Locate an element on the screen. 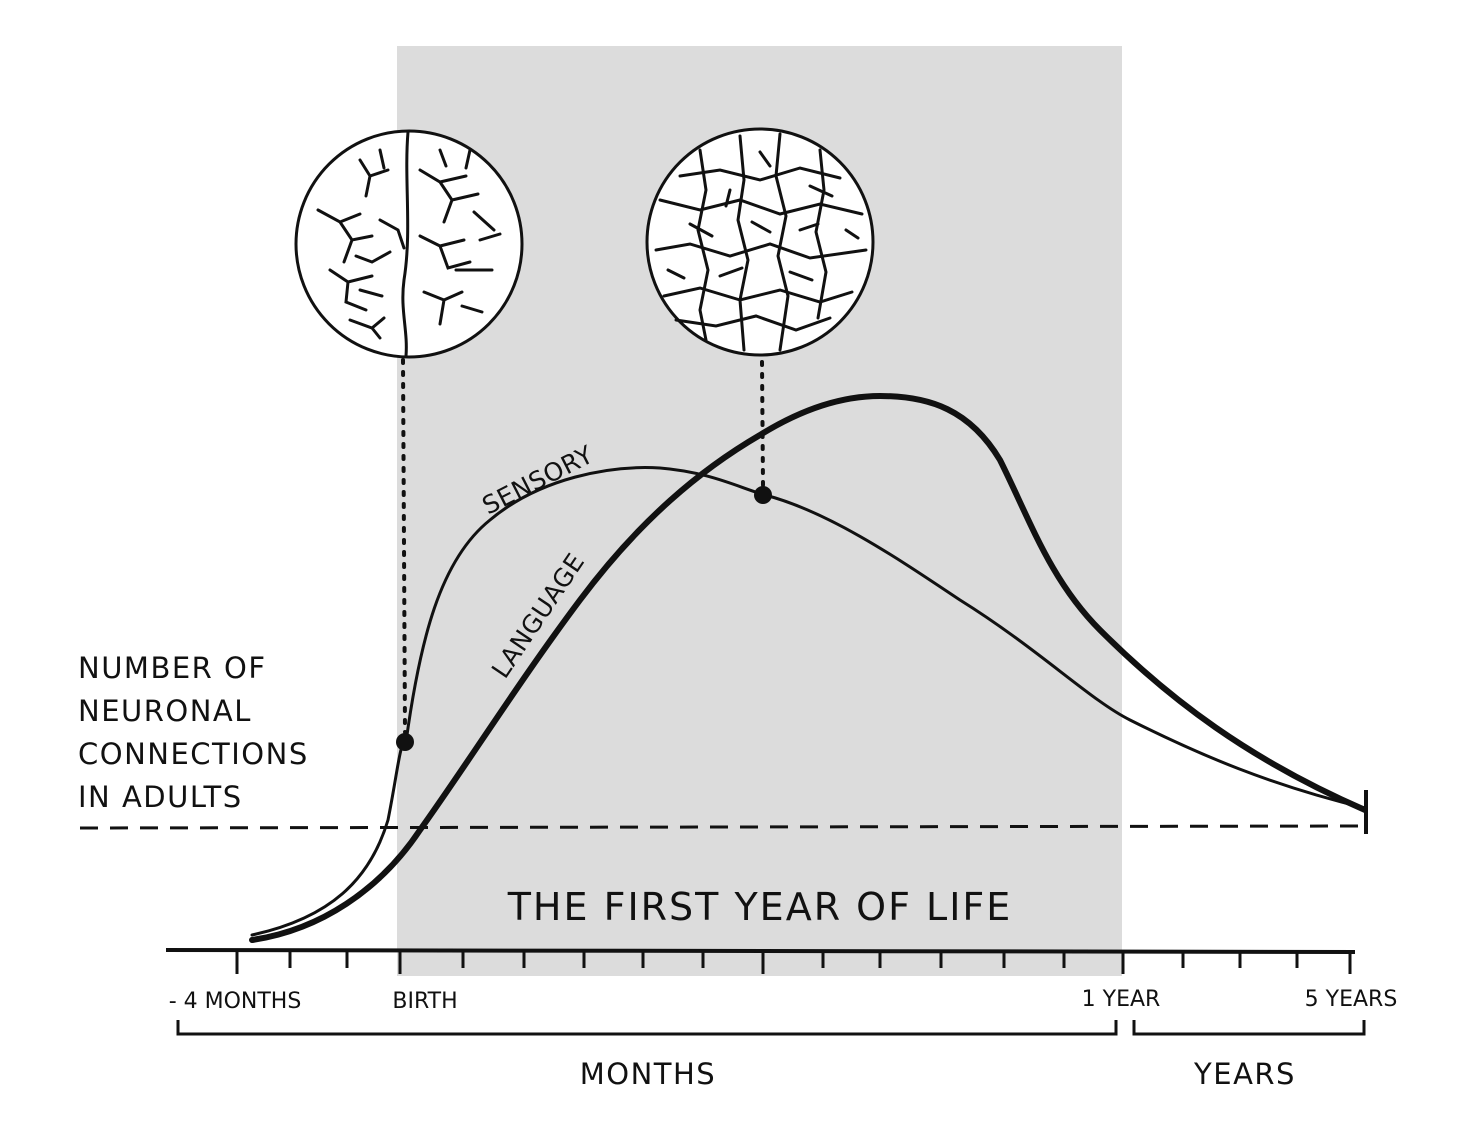 The image size is (1473, 1131). tick-label-minus-4-months: - 4 MONTHS is located at coordinates (235, 1001).